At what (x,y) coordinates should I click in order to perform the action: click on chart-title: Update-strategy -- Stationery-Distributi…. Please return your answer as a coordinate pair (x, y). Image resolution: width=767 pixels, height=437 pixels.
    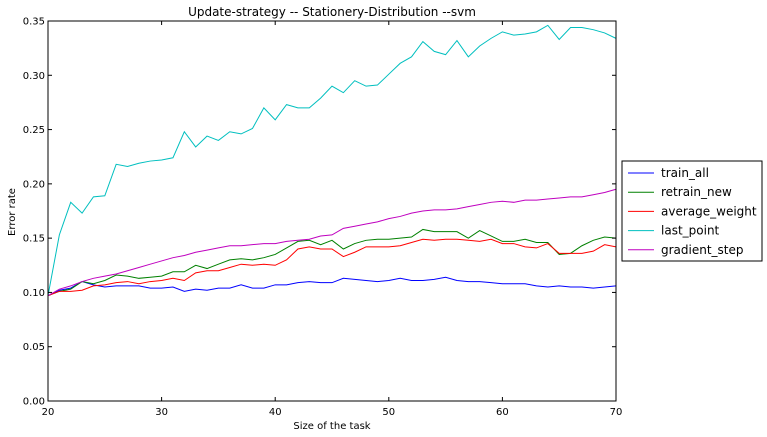
    Looking at the image, I should click on (332, 12).